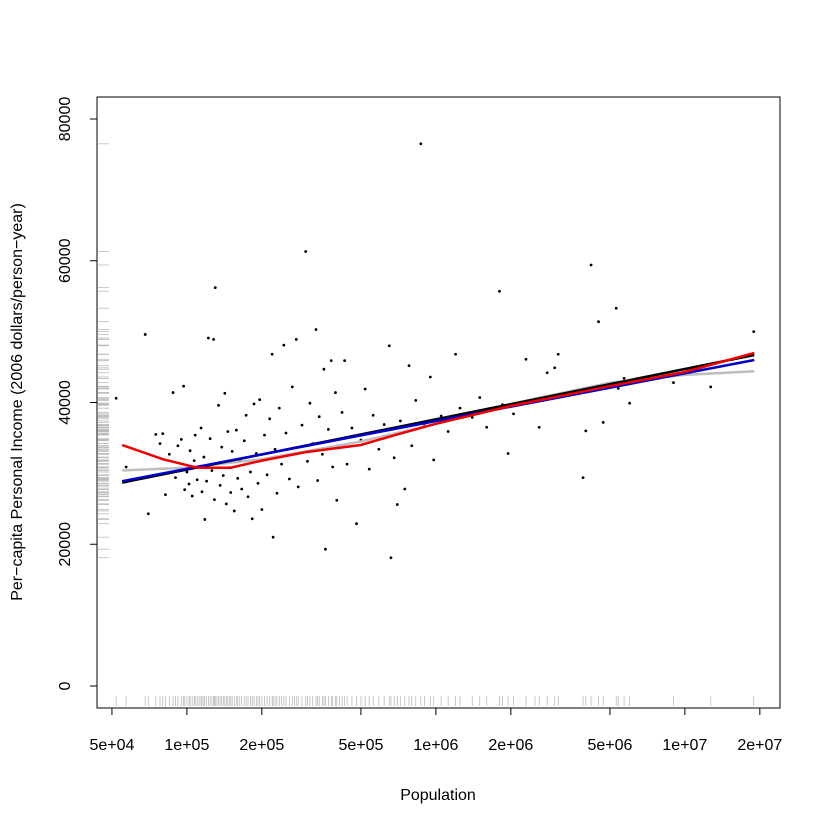  I want to click on fit-line, so click(438, 420).